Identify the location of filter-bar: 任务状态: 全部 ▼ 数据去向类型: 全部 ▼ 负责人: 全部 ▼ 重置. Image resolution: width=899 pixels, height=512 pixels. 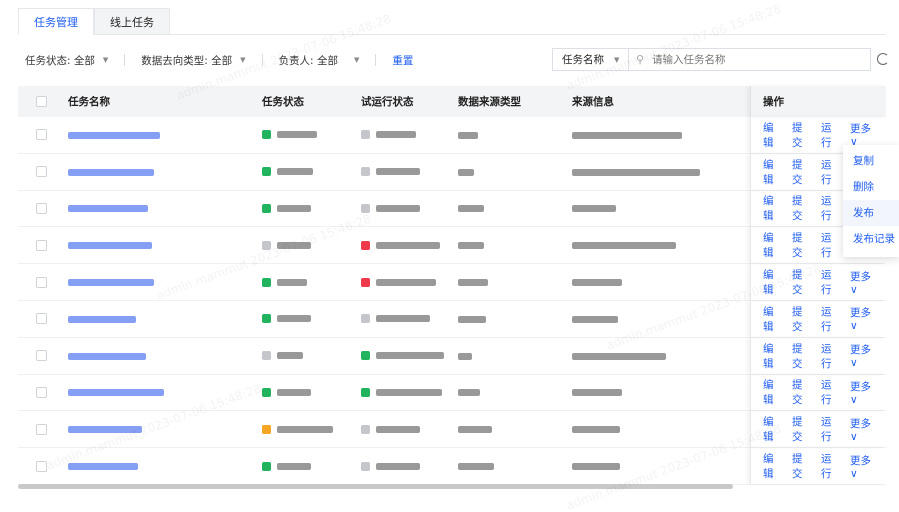
(219, 60).